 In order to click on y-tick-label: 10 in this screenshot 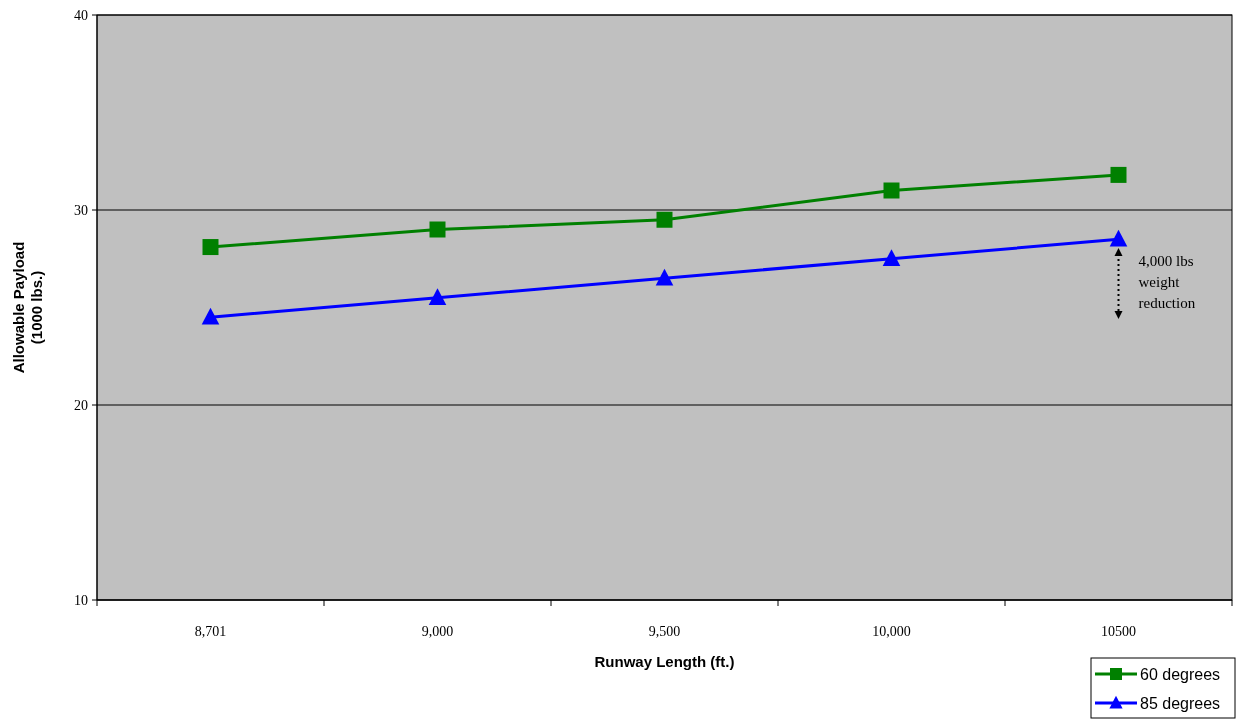, I will do `click(81, 600)`.